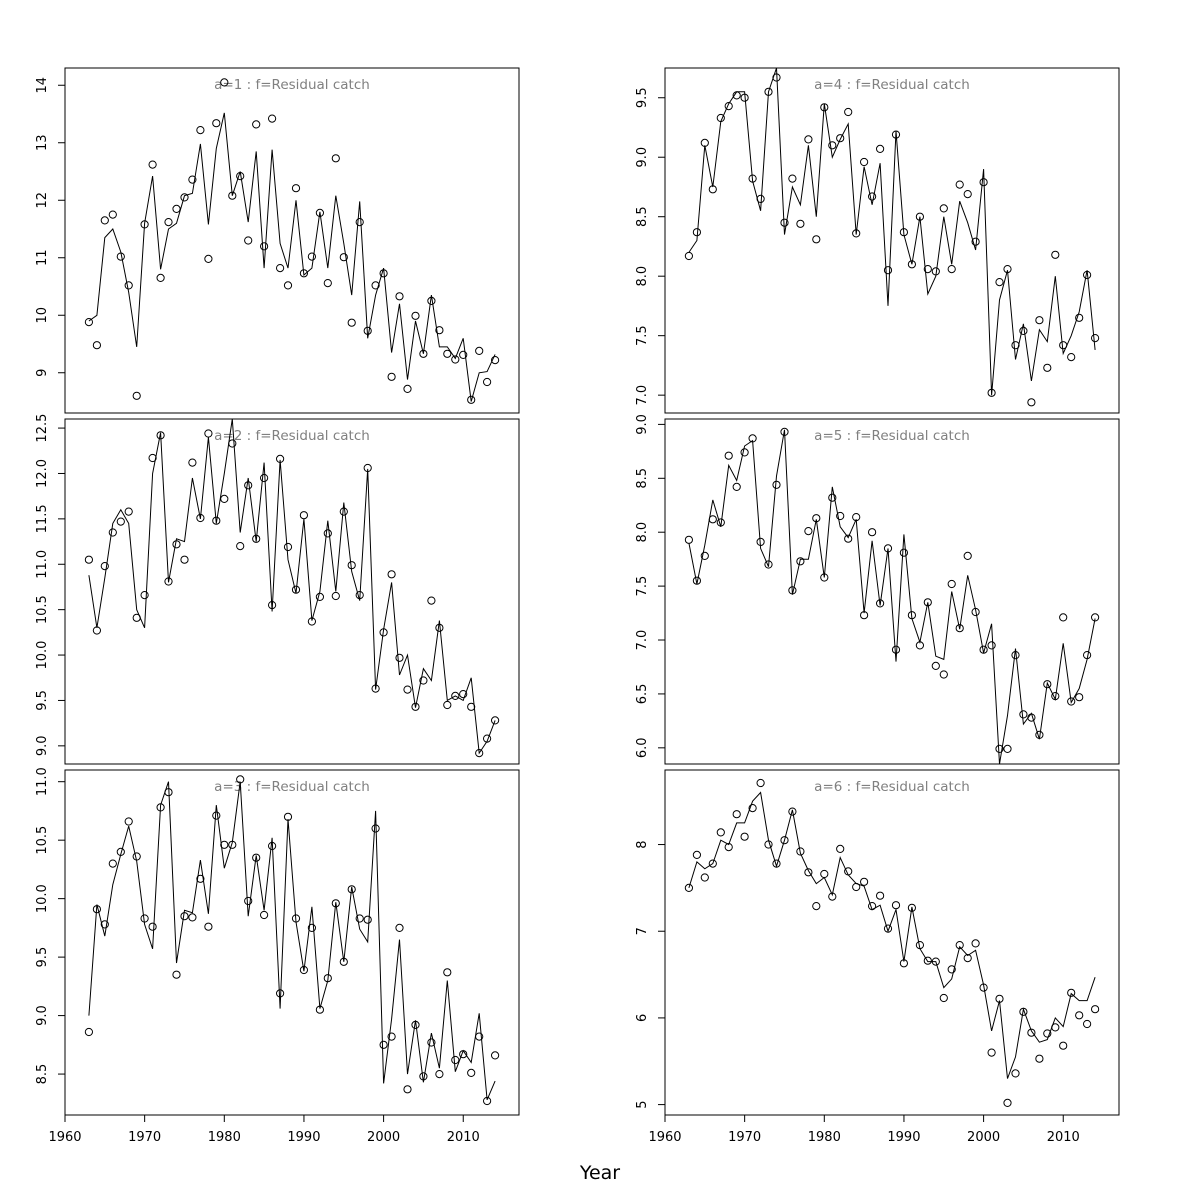 The height and width of the screenshot is (1204, 1200). I want to click on y-tick-label: 12.5, so click(42, 428).